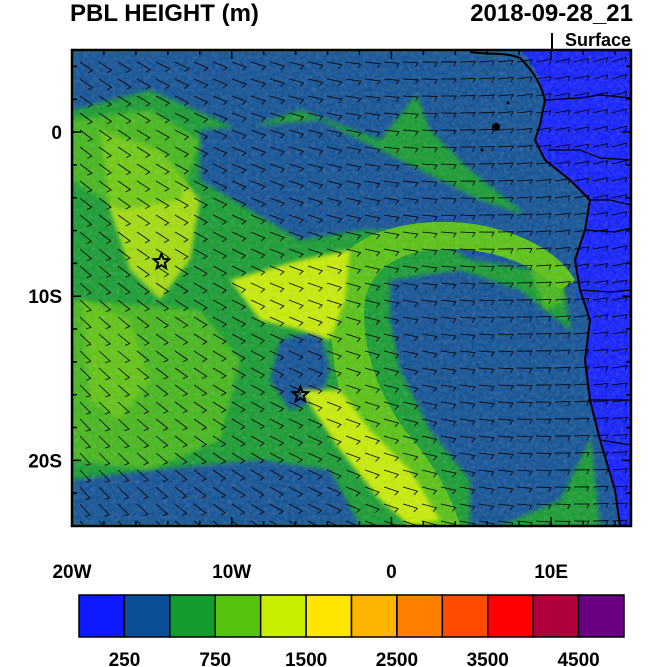 The height and width of the screenshot is (667, 650). Describe the element at coordinates (45, 297) in the screenshot. I see `y-tick-label: 10S` at that location.